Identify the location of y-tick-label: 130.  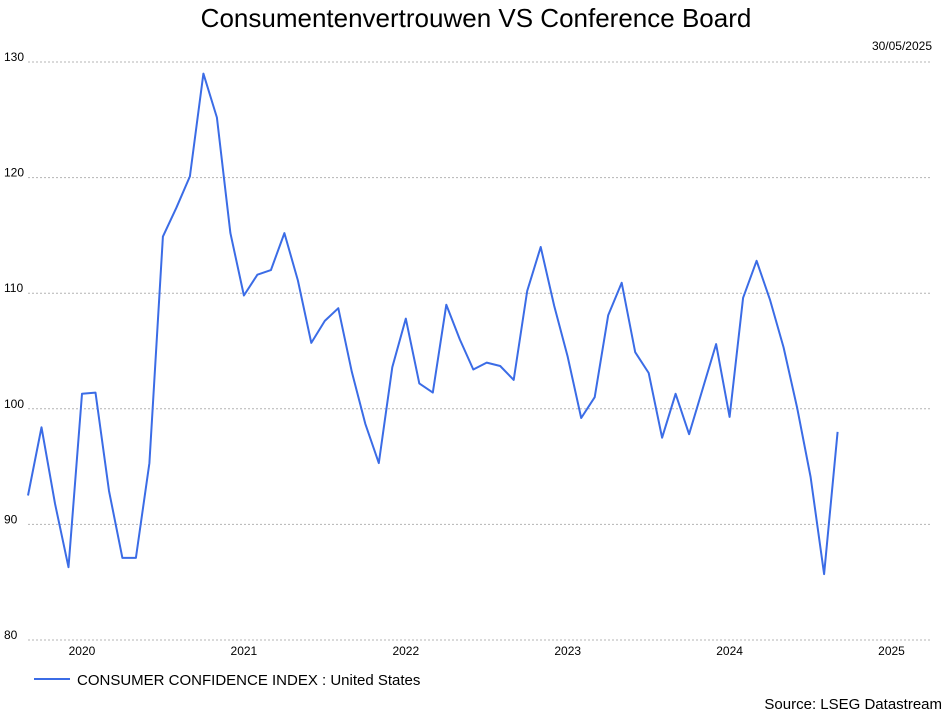
(14, 57).